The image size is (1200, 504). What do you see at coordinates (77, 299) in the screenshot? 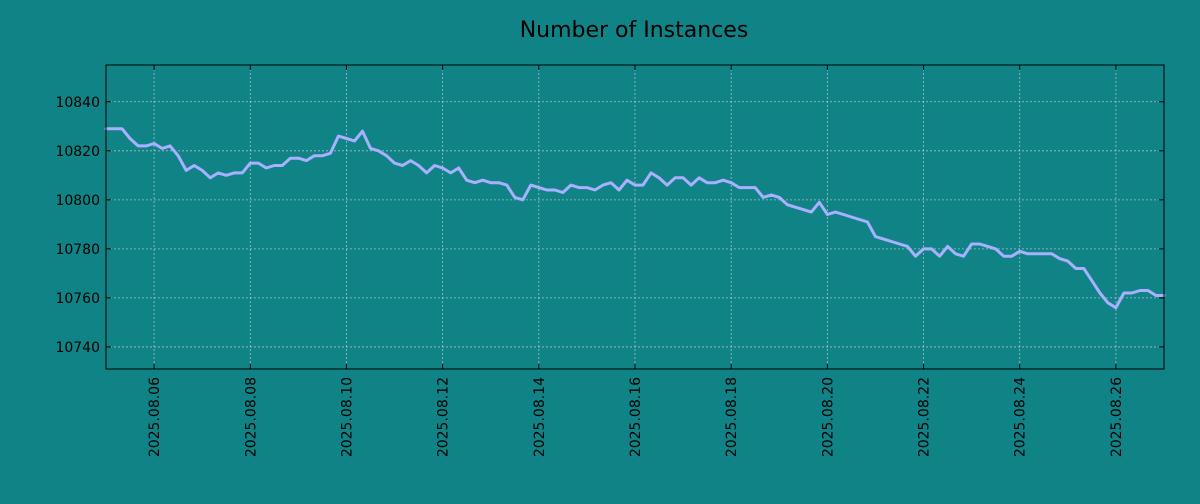
I see `y-tick-label: 10760` at bounding box center [77, 299].